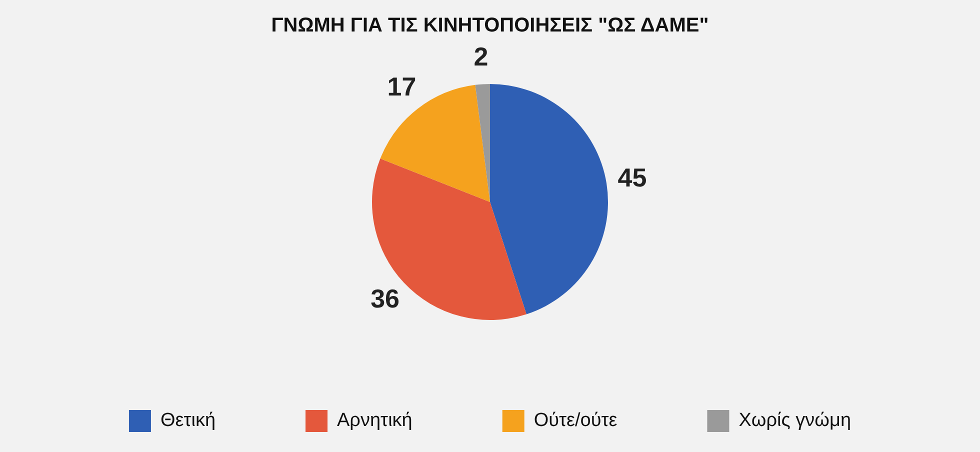 The height and width of the screenshot is (452, 980). Describe the element at coordinates (481, 56) in the screenshot. I see `data-label: 2` at that location.